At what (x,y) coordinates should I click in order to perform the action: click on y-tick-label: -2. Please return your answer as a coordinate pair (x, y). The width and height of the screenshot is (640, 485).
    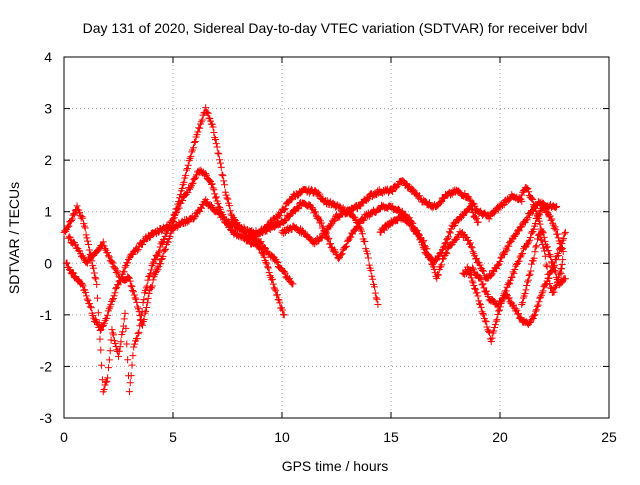
    Looking at the image, I should click on (46, 366).